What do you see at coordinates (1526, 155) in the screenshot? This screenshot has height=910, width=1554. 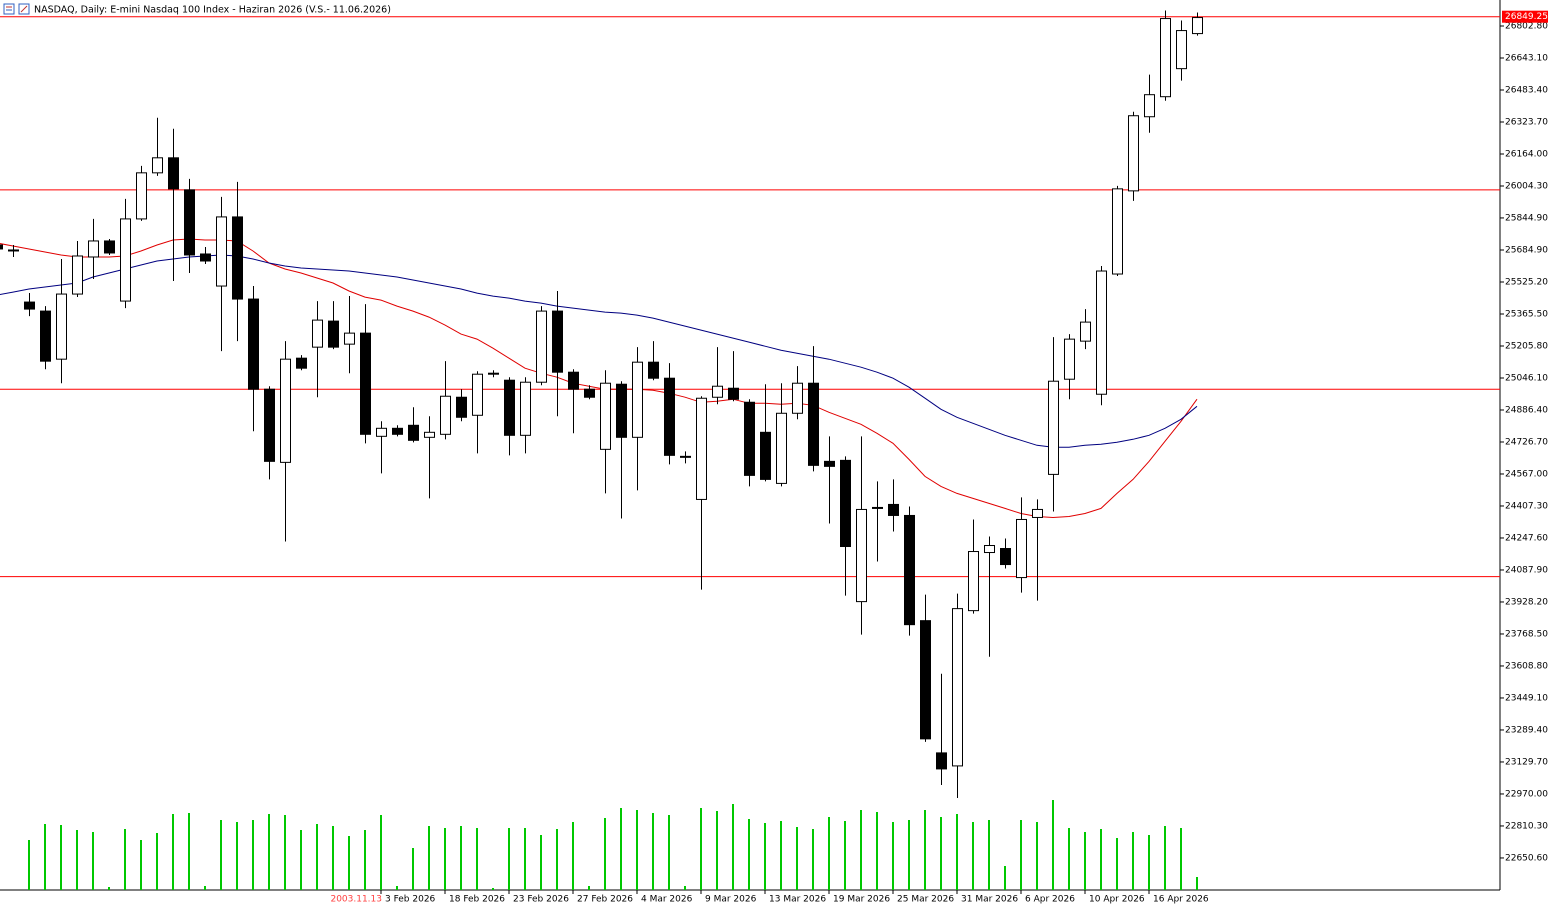 I see `y-tick-label: 26164.00` at bounding box center [1526, 155].